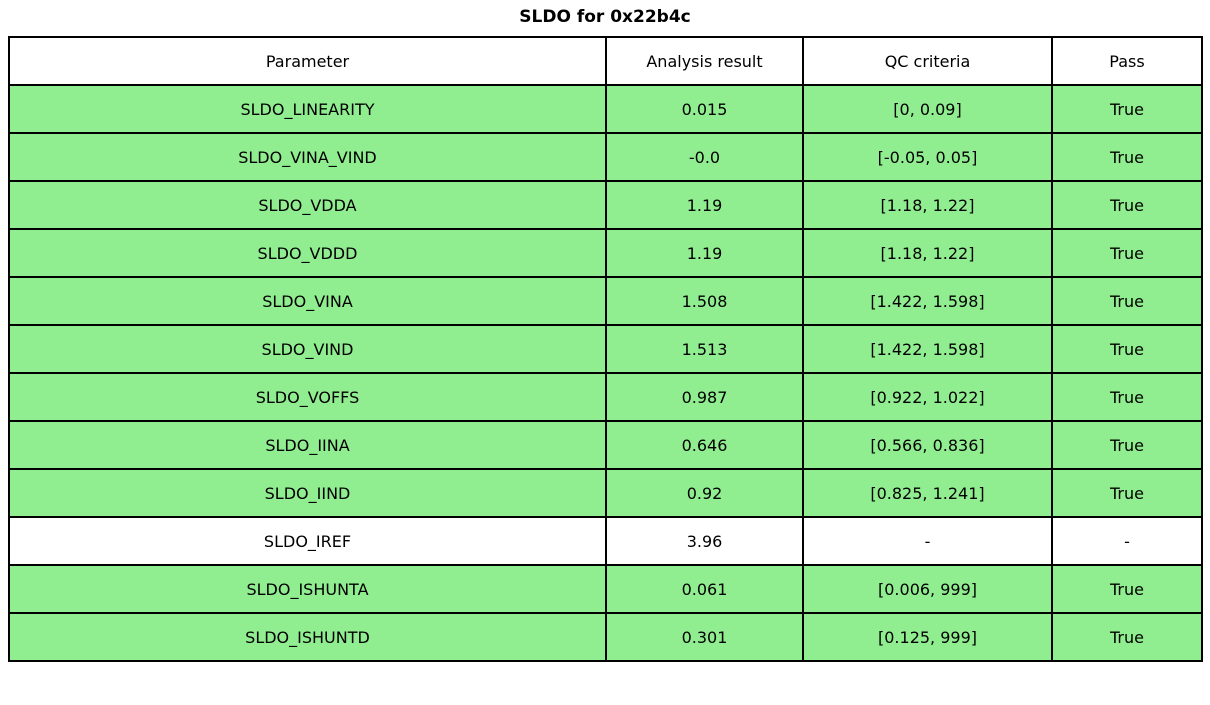 The image size is (1210, 705). What do you see at coordinates (307, 205) in the screenshot?
I see `cell-parameter: SLDO_VDDA` at bounding box center [307, 205].